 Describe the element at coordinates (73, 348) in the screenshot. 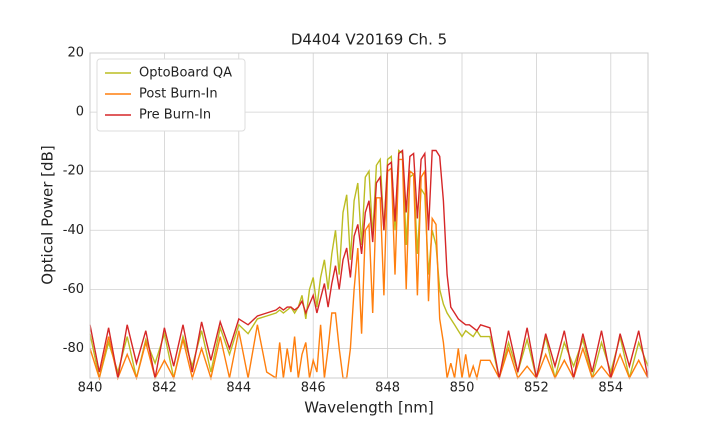

I see `y-tick-label: -80` at that location.